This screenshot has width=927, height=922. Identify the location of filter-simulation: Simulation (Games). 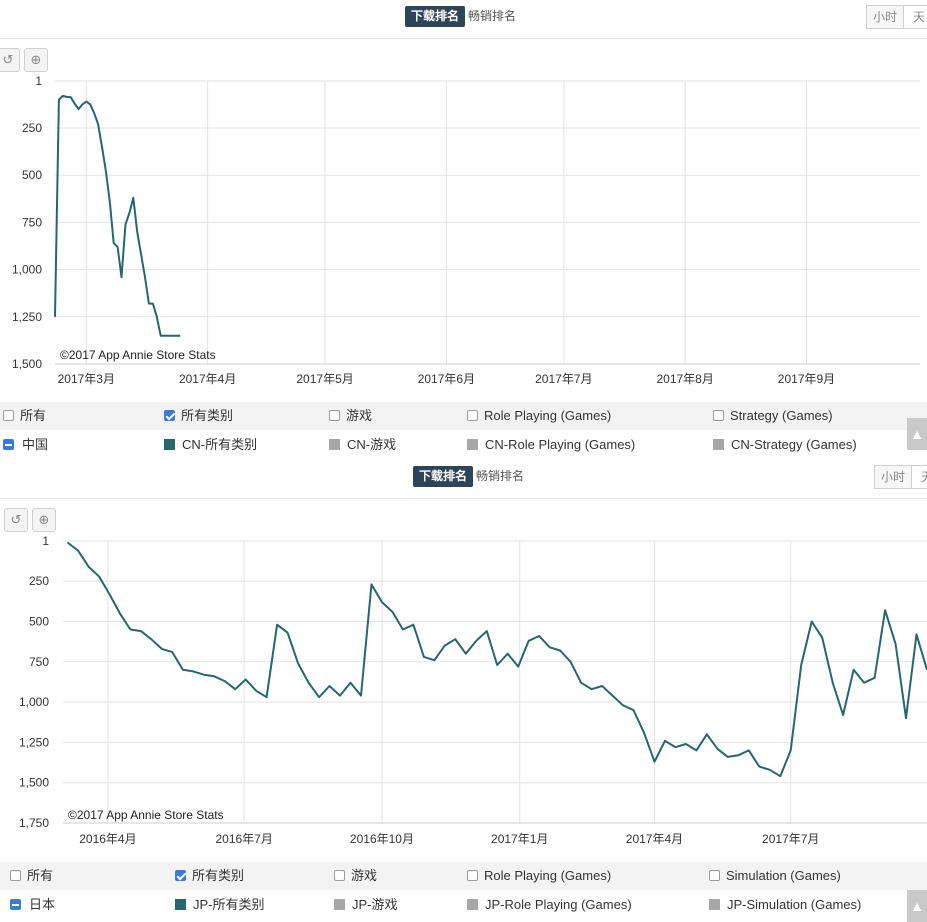
(775, 876).